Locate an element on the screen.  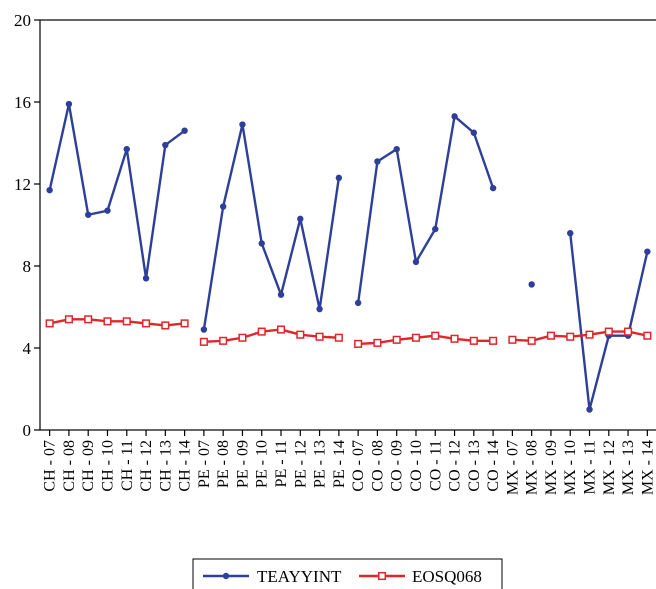
x-tick-label: PE - 14 is located at coordinates (339, 464).